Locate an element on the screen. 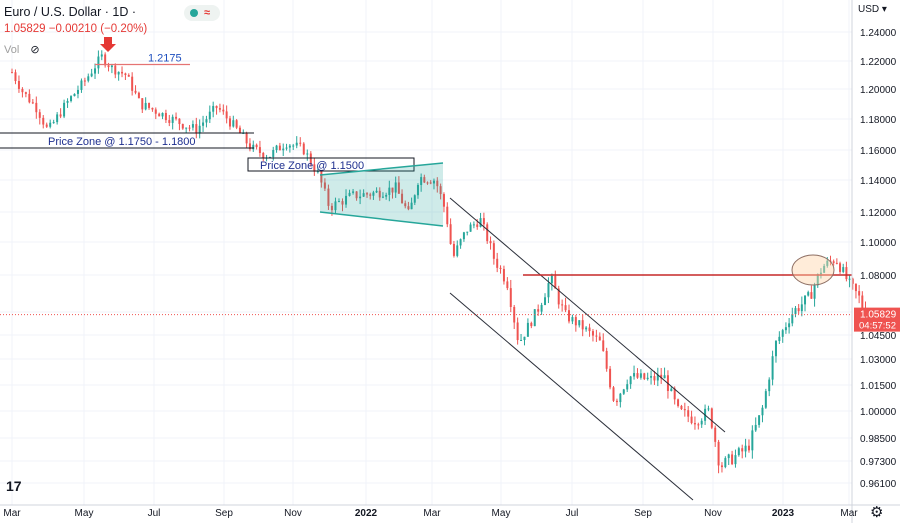 The height and width of the screenshot is (523, 900). time-tick-label: 2023 is located at coordinates (783, 513).